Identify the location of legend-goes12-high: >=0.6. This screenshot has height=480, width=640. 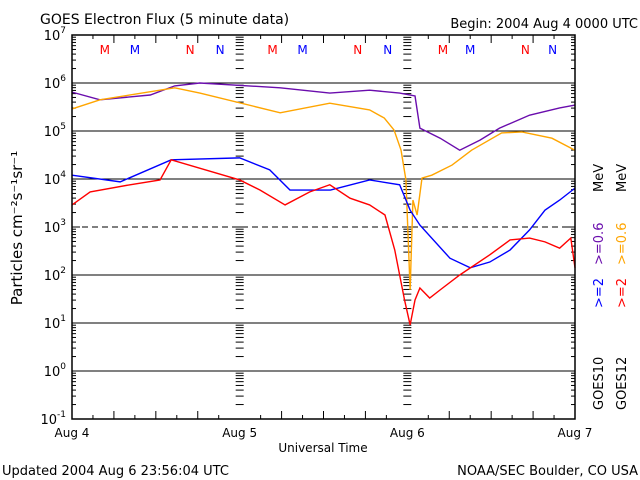
(622, 244).